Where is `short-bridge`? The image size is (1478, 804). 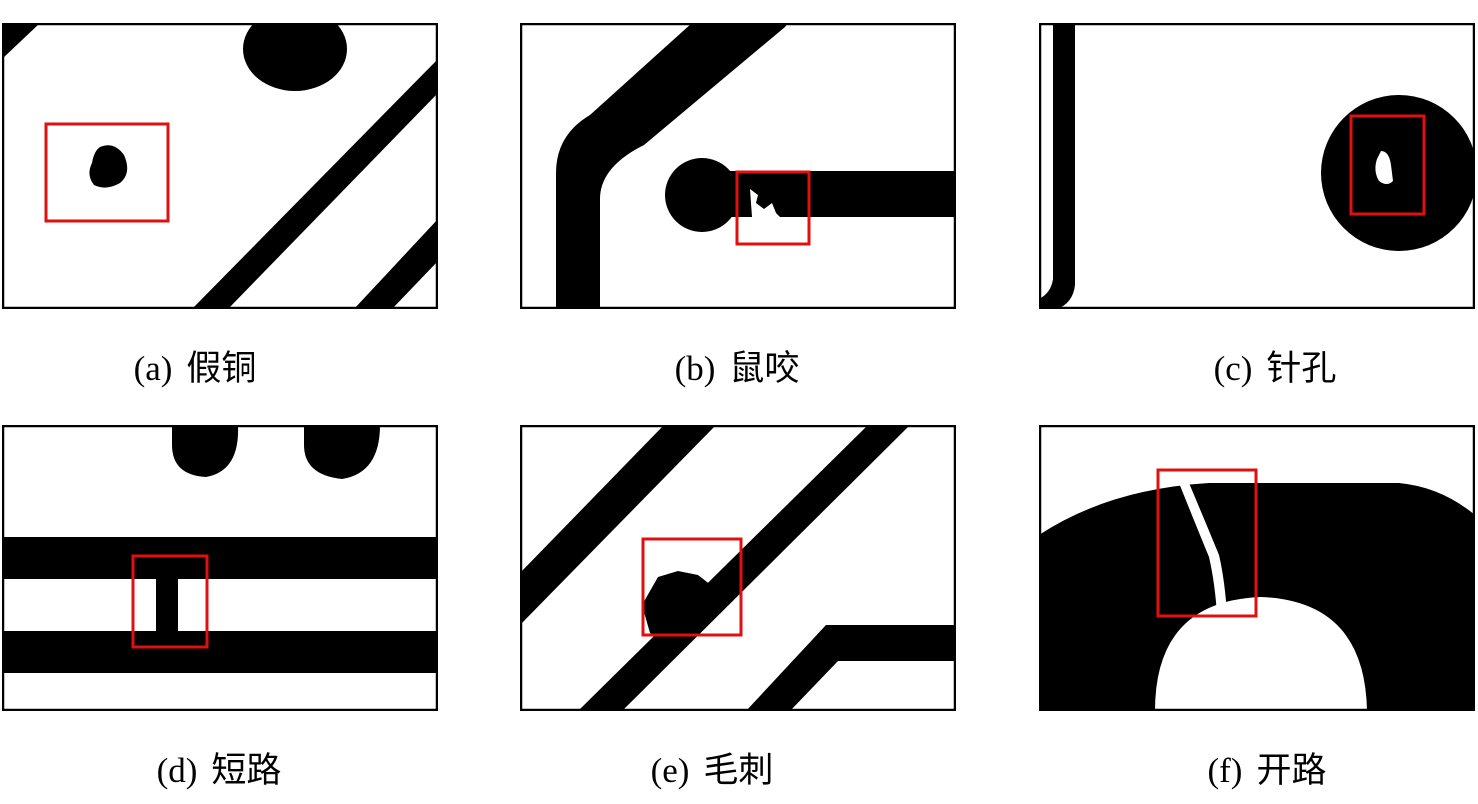
short-bridge is located at coordinates (167, 605).